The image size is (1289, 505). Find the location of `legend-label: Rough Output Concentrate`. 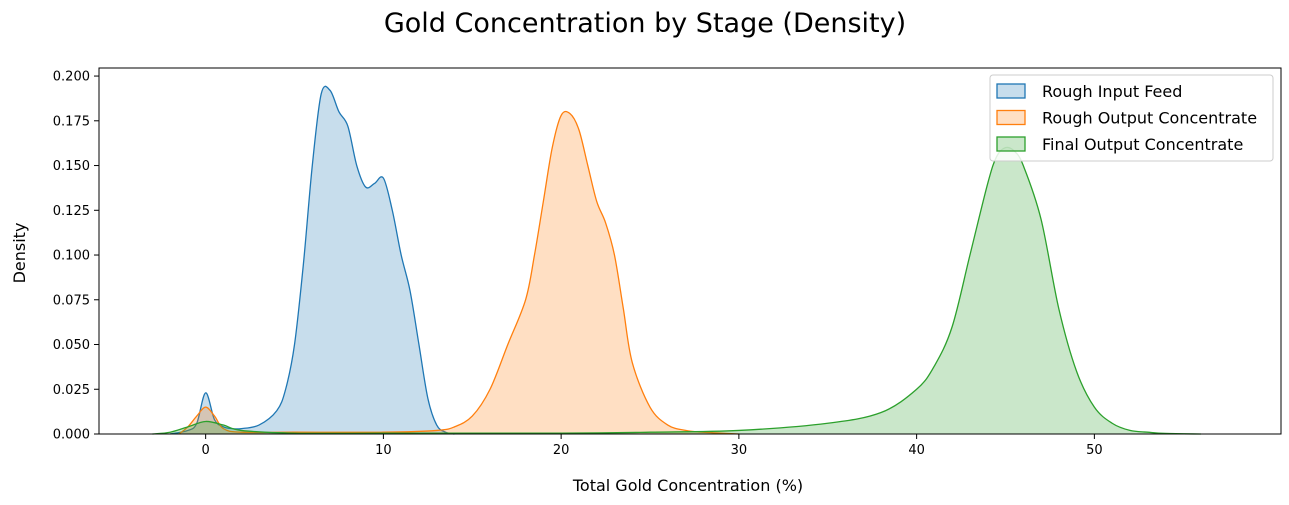

legend-label: Rough Output Concentrate is located at coordinates (1149, 118).